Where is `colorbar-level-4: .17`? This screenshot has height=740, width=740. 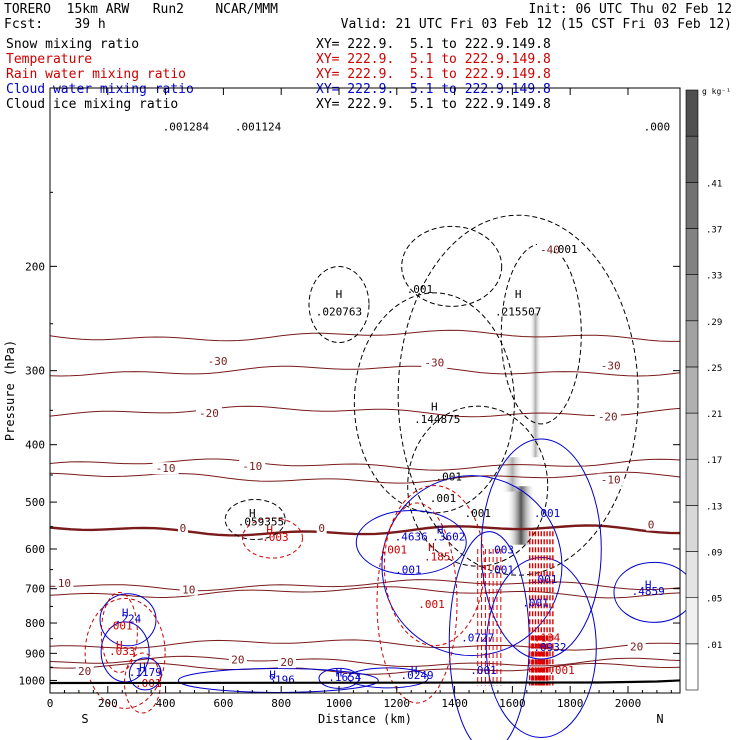
colorbar-level-4: .17 is located at coordinates (714, 461).